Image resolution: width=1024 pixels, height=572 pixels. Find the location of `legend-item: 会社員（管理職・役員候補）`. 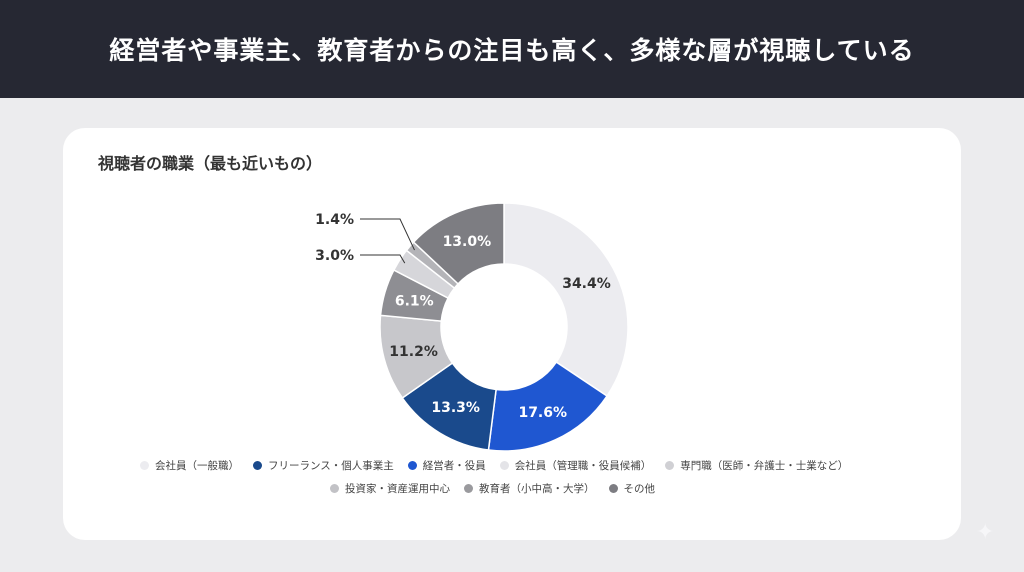

legend-item: 会社員（管理職・役員候補） is located at coordinates (575, 465).